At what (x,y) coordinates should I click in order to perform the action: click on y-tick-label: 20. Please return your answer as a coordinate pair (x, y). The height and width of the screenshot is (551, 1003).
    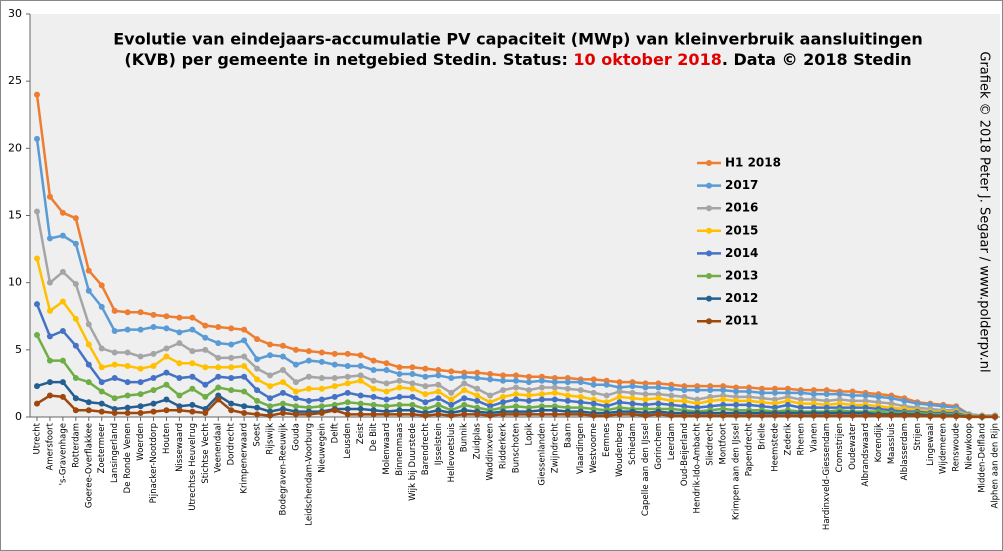
    Looking at the image, I should click on (15, 147).